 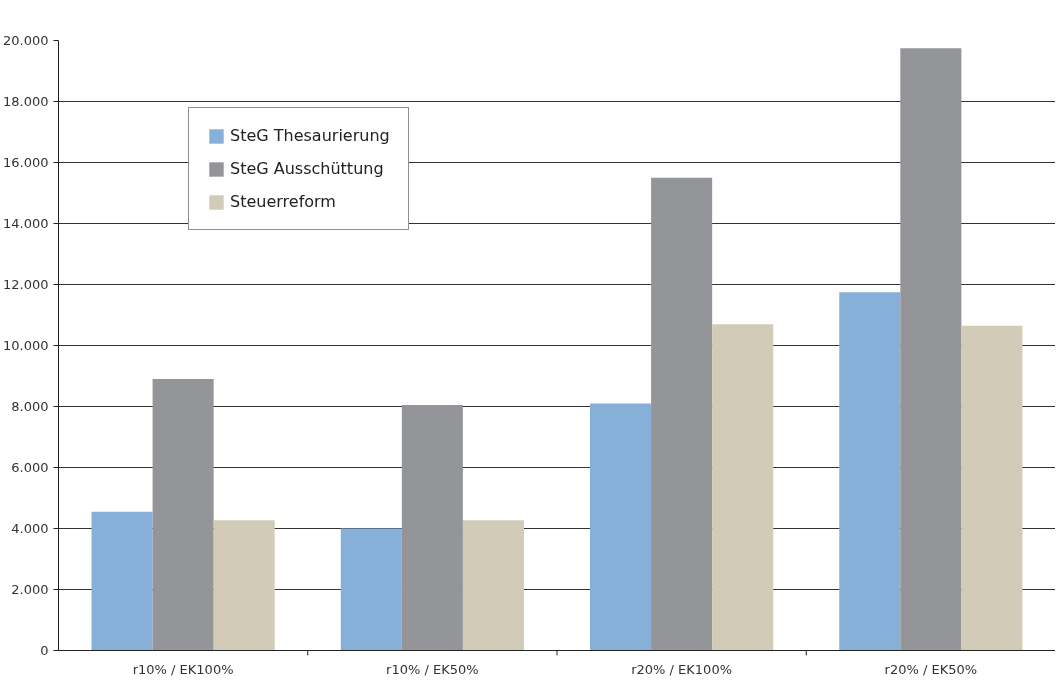 I want to click on y-tick-label: 4.000, so click(x=30, y=528).